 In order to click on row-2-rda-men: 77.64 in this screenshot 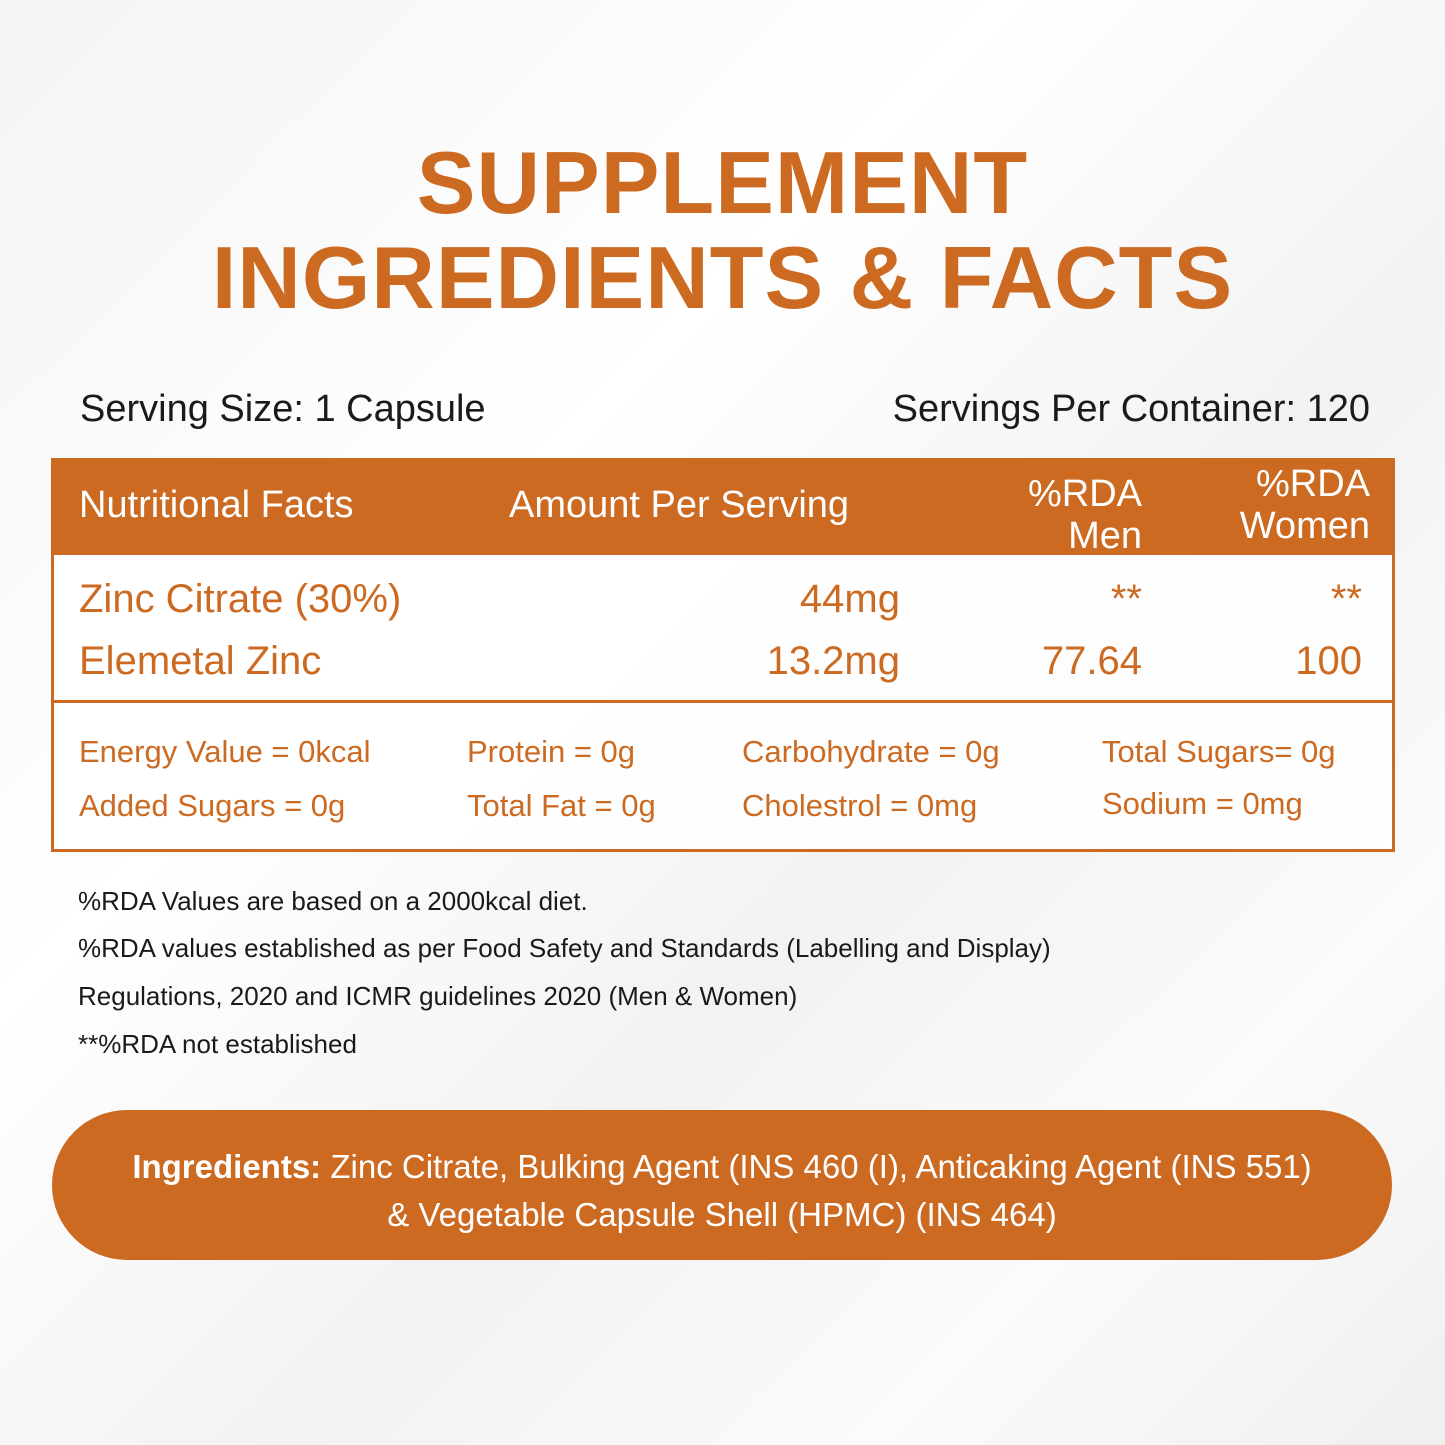, I will do `click(1091, 661)`.